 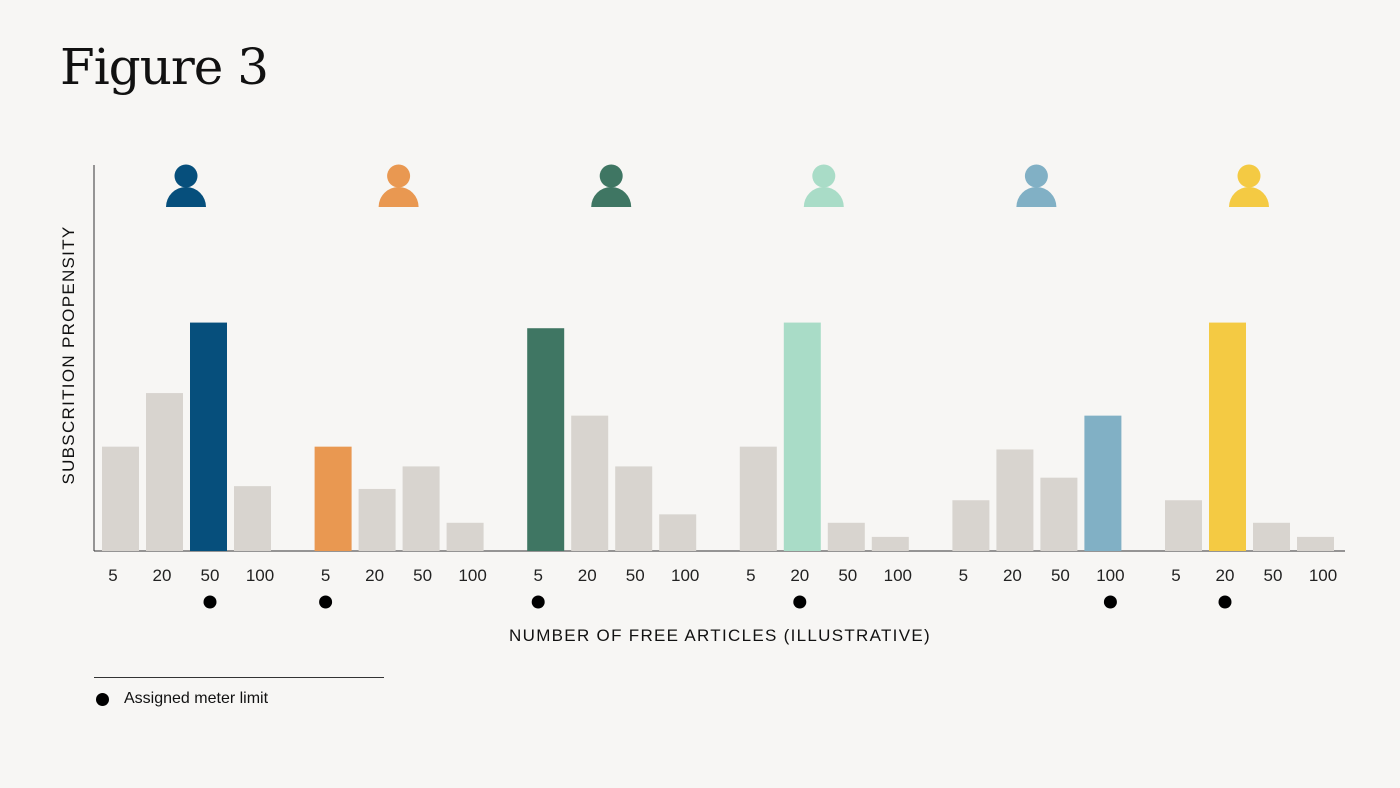 What do you see at coordinates (102, 699) in the screenshot?
I see `legend-marker` at bounding box center [102, 699].